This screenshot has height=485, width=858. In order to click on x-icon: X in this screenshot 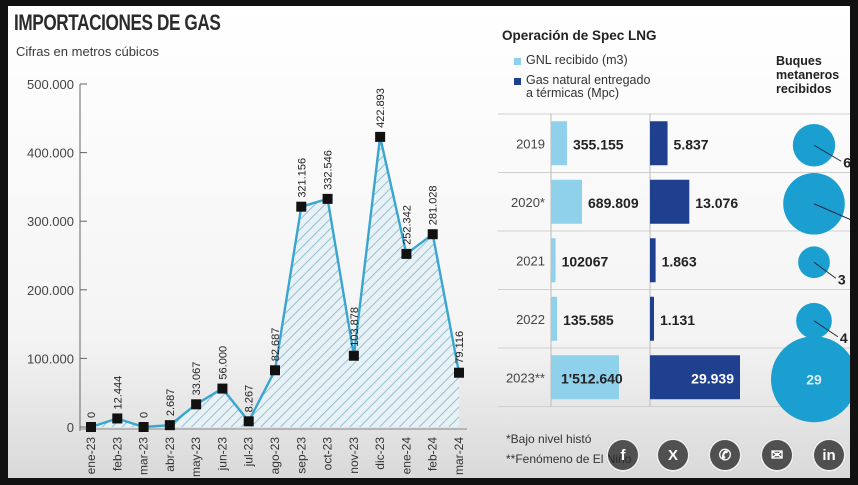, I will do `click(672, 455)`.